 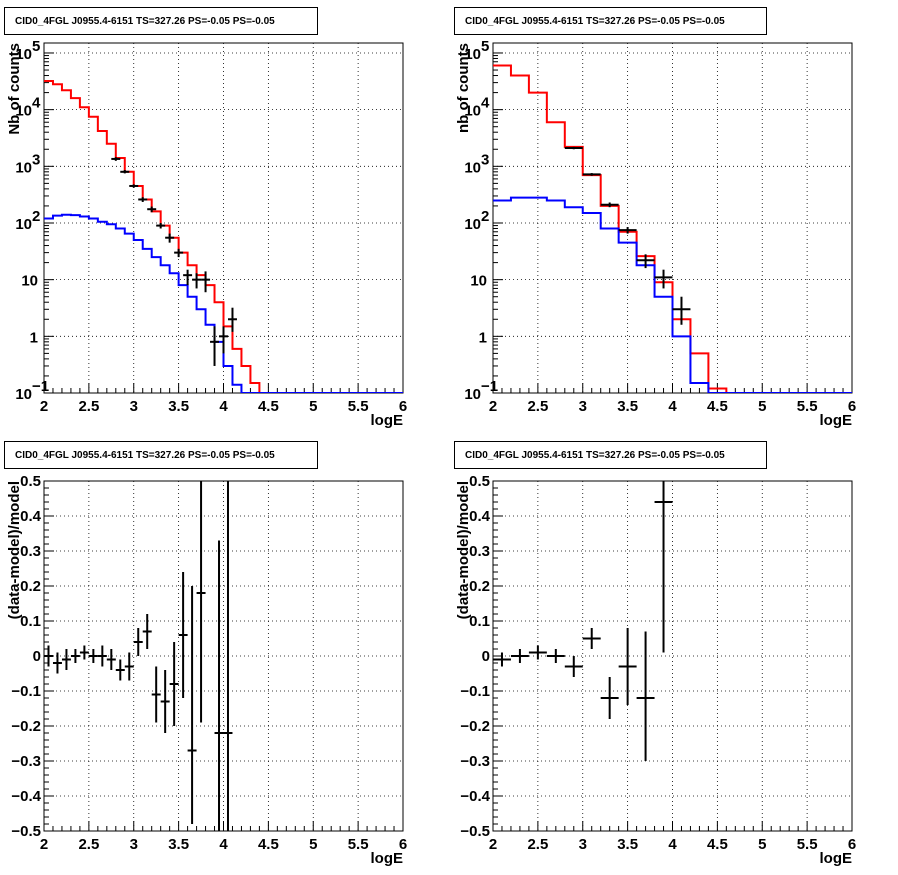 What do you see at coordinates (40, 386) in the screenshot?
I see `y-tick-exponent: −1` at bounding box center [40, 386].